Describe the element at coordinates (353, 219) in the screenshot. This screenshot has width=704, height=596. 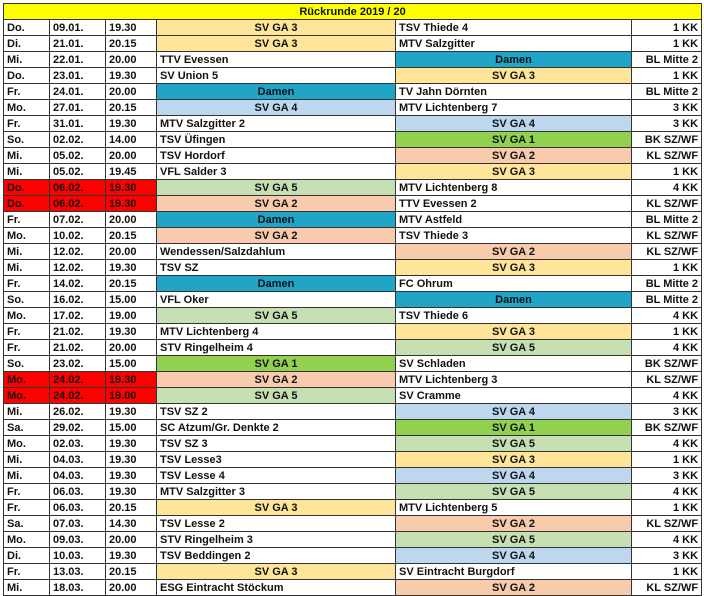
I see `table-row: Fr. 07.02. 20.00 Damen MTV Astfeld BL Mitte 2` at that location.